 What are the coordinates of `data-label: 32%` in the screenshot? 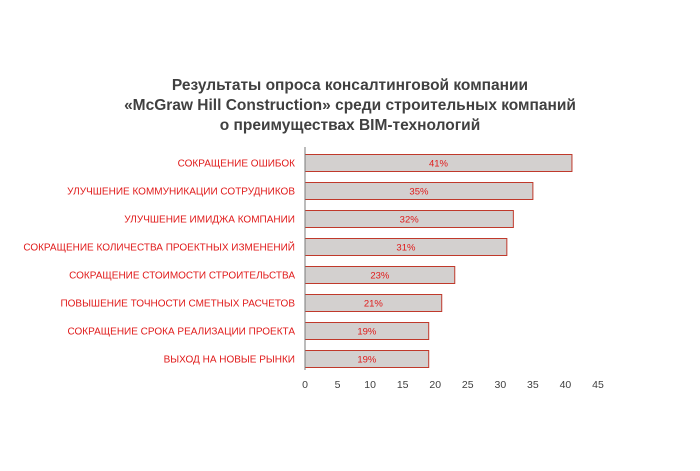 It's located at (410, 220).